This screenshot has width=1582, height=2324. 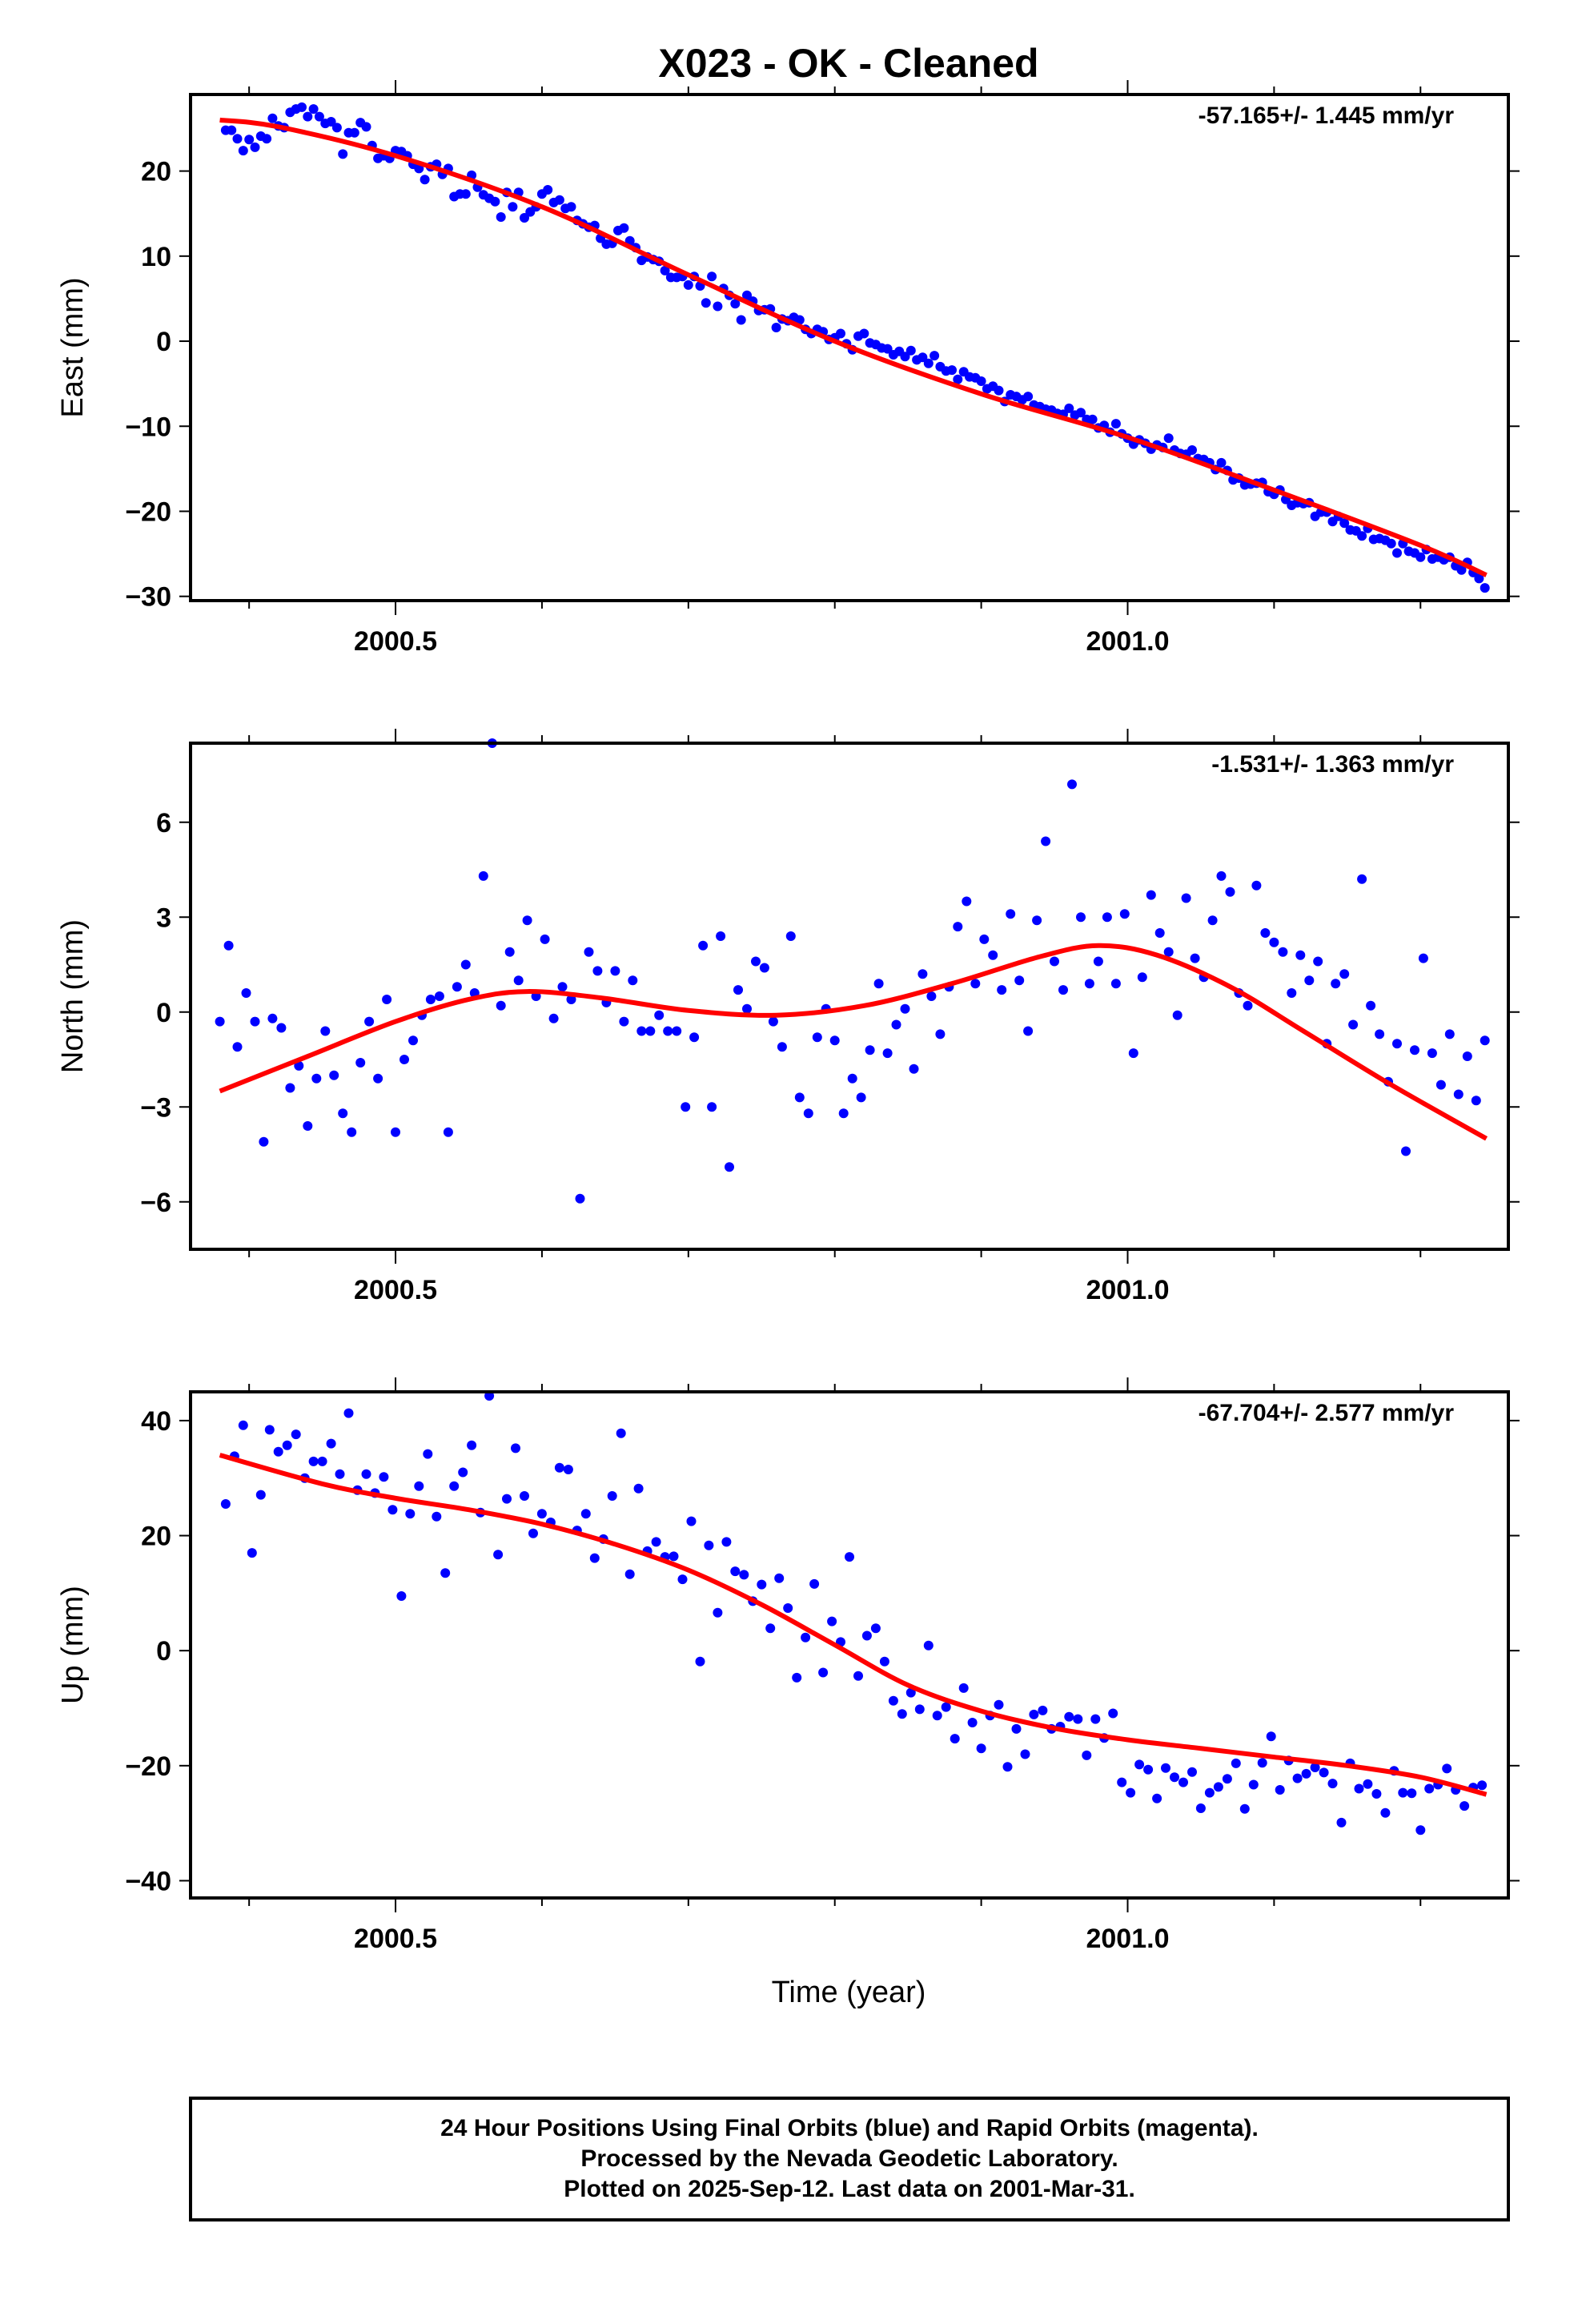 What do you see at coordinates (164, 342) in the screenshot?
I see `y-tick-label: 0` at bounding box center [164, 342].